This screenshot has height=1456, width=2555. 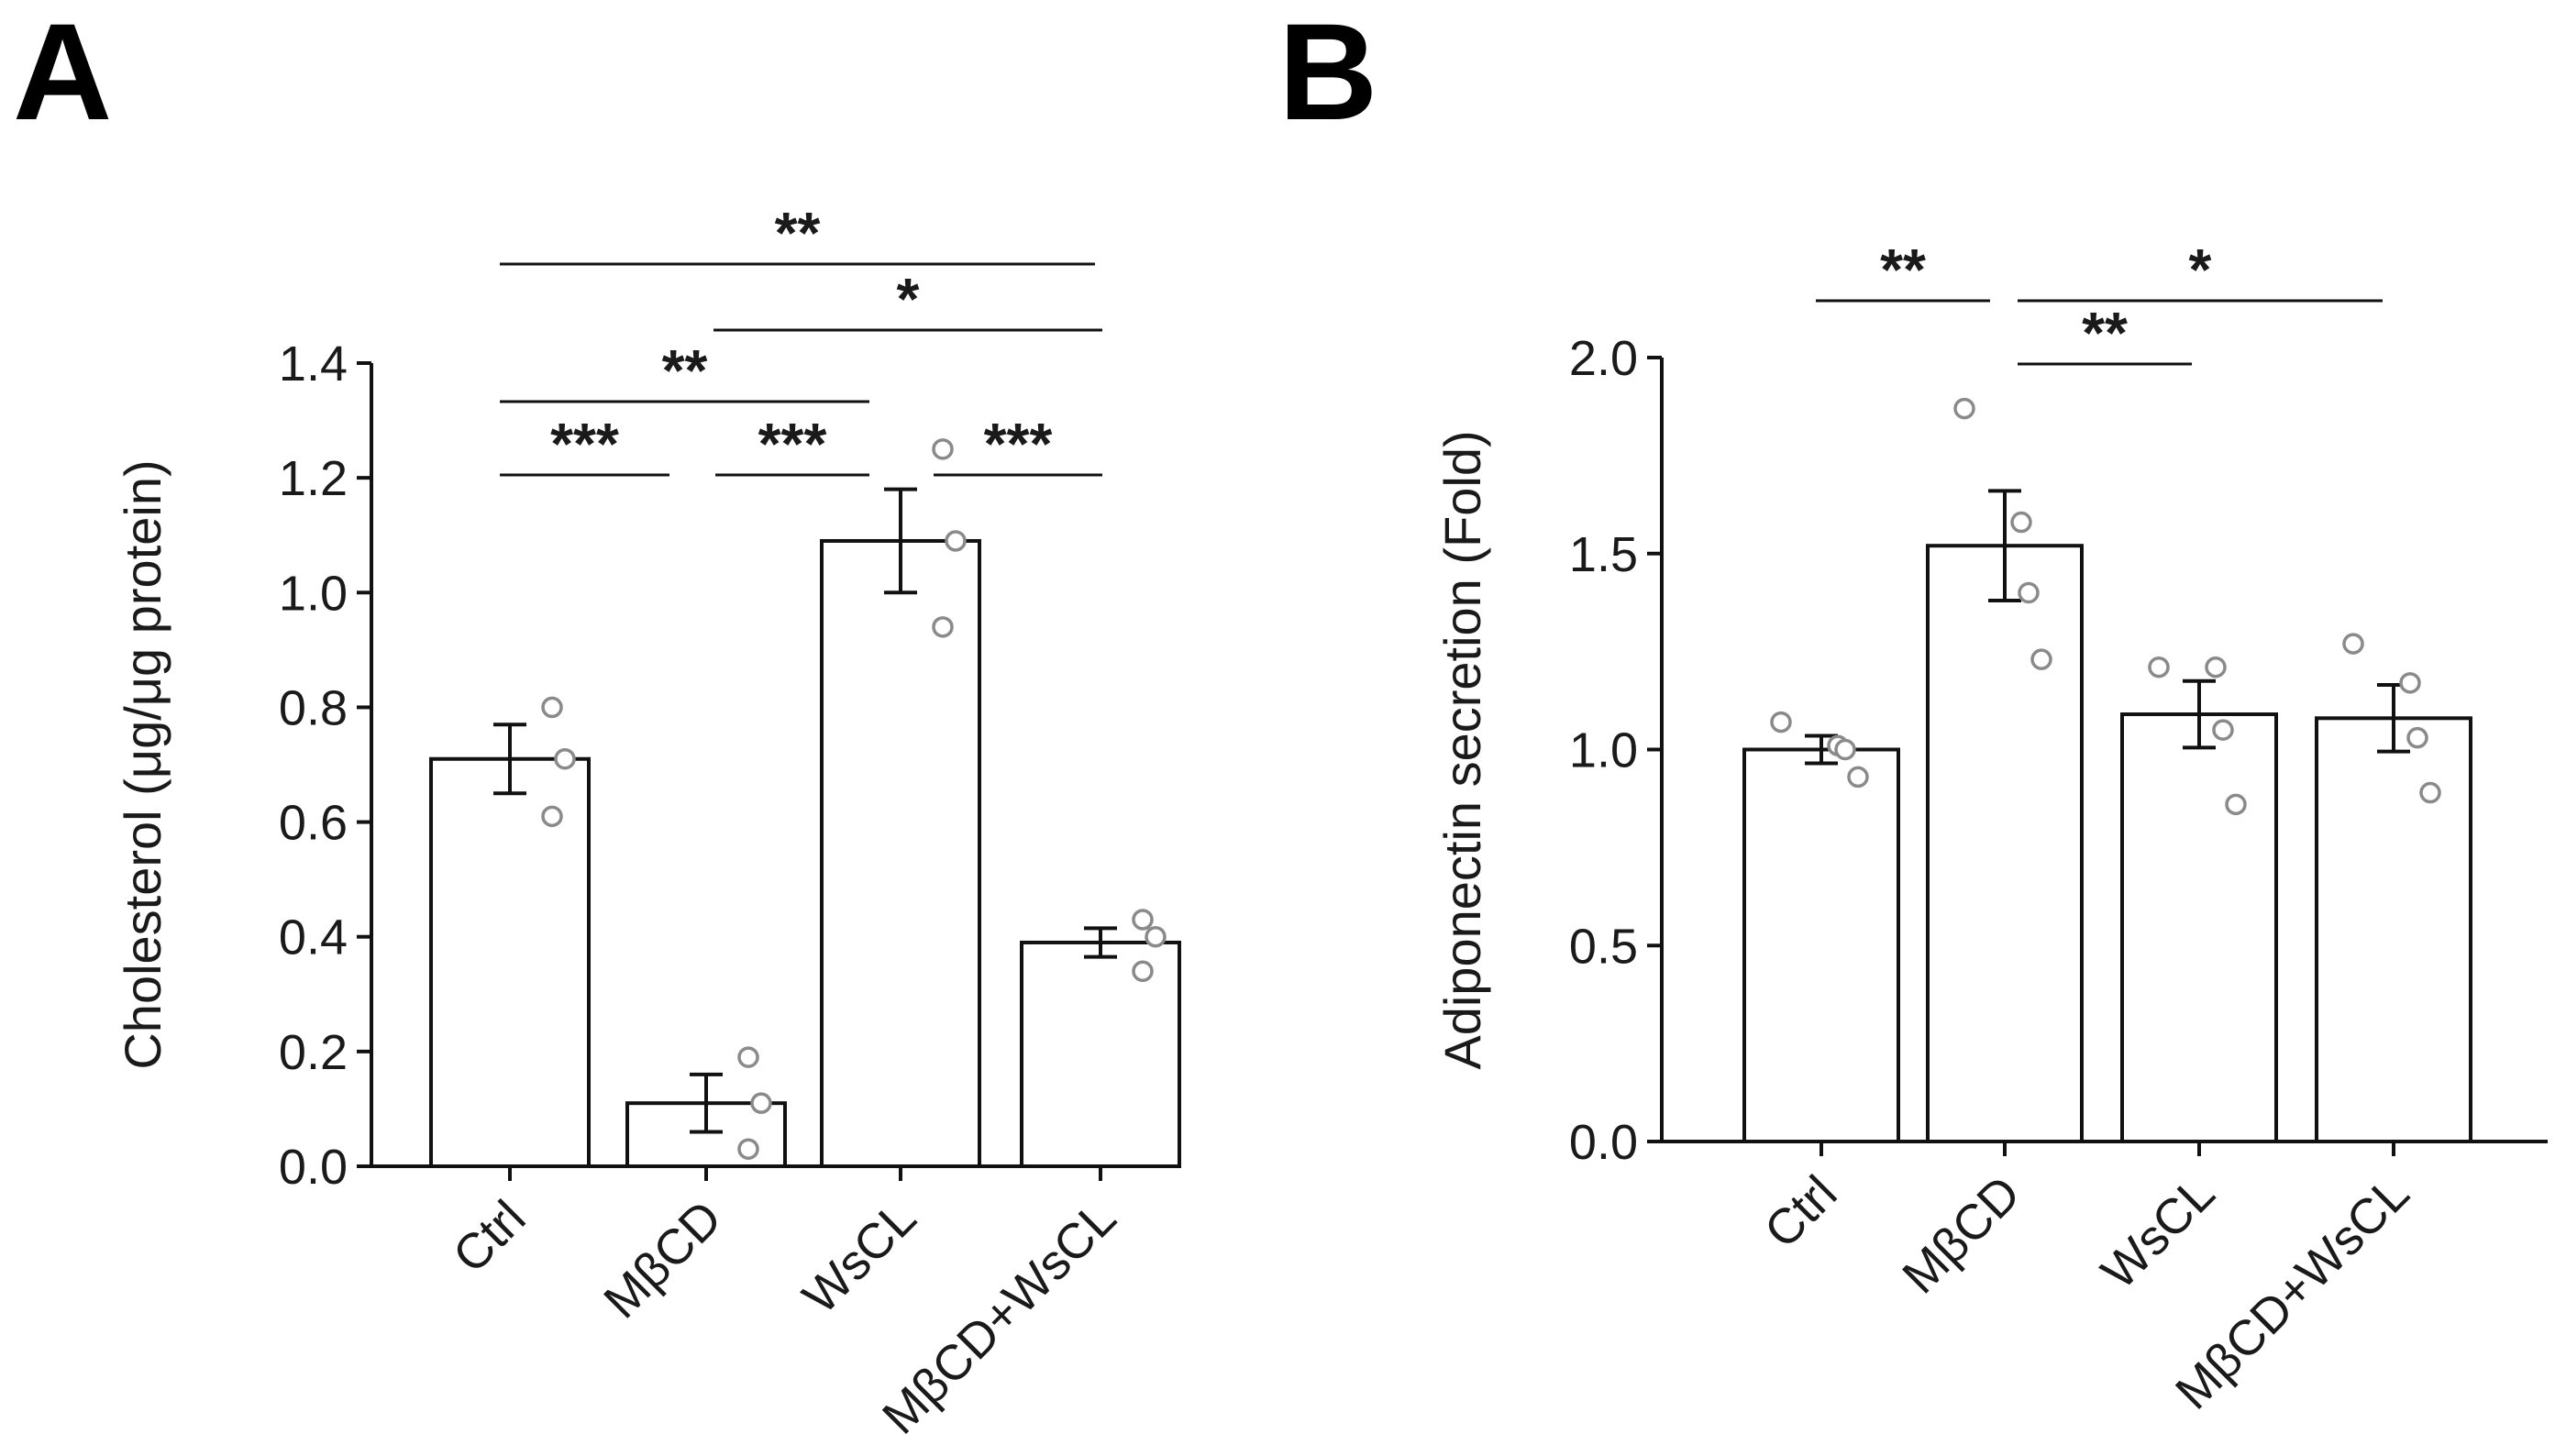 What do you see at coordinates (313, 1052) in the screenshot?
I see `y-tick-label: 0.2` at bounding box center [313, 1052].